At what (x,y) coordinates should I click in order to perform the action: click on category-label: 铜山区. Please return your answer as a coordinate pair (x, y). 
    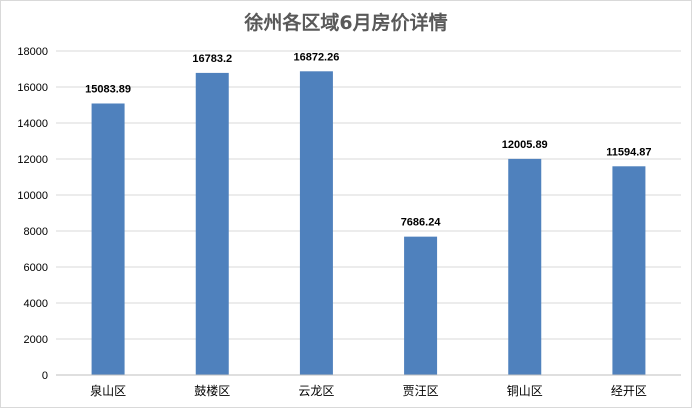
    Looking at the image, I should click on (525, 390).